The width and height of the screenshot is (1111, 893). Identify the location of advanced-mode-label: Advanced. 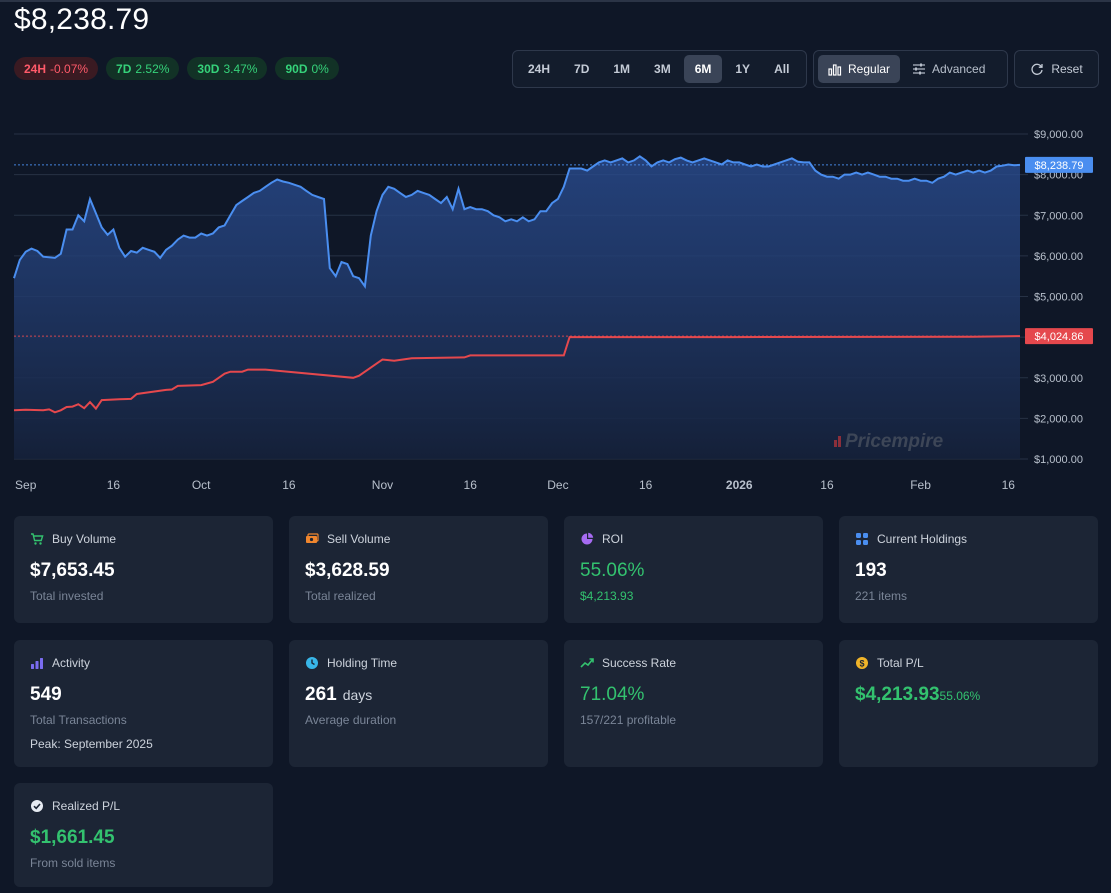
(959, 69).